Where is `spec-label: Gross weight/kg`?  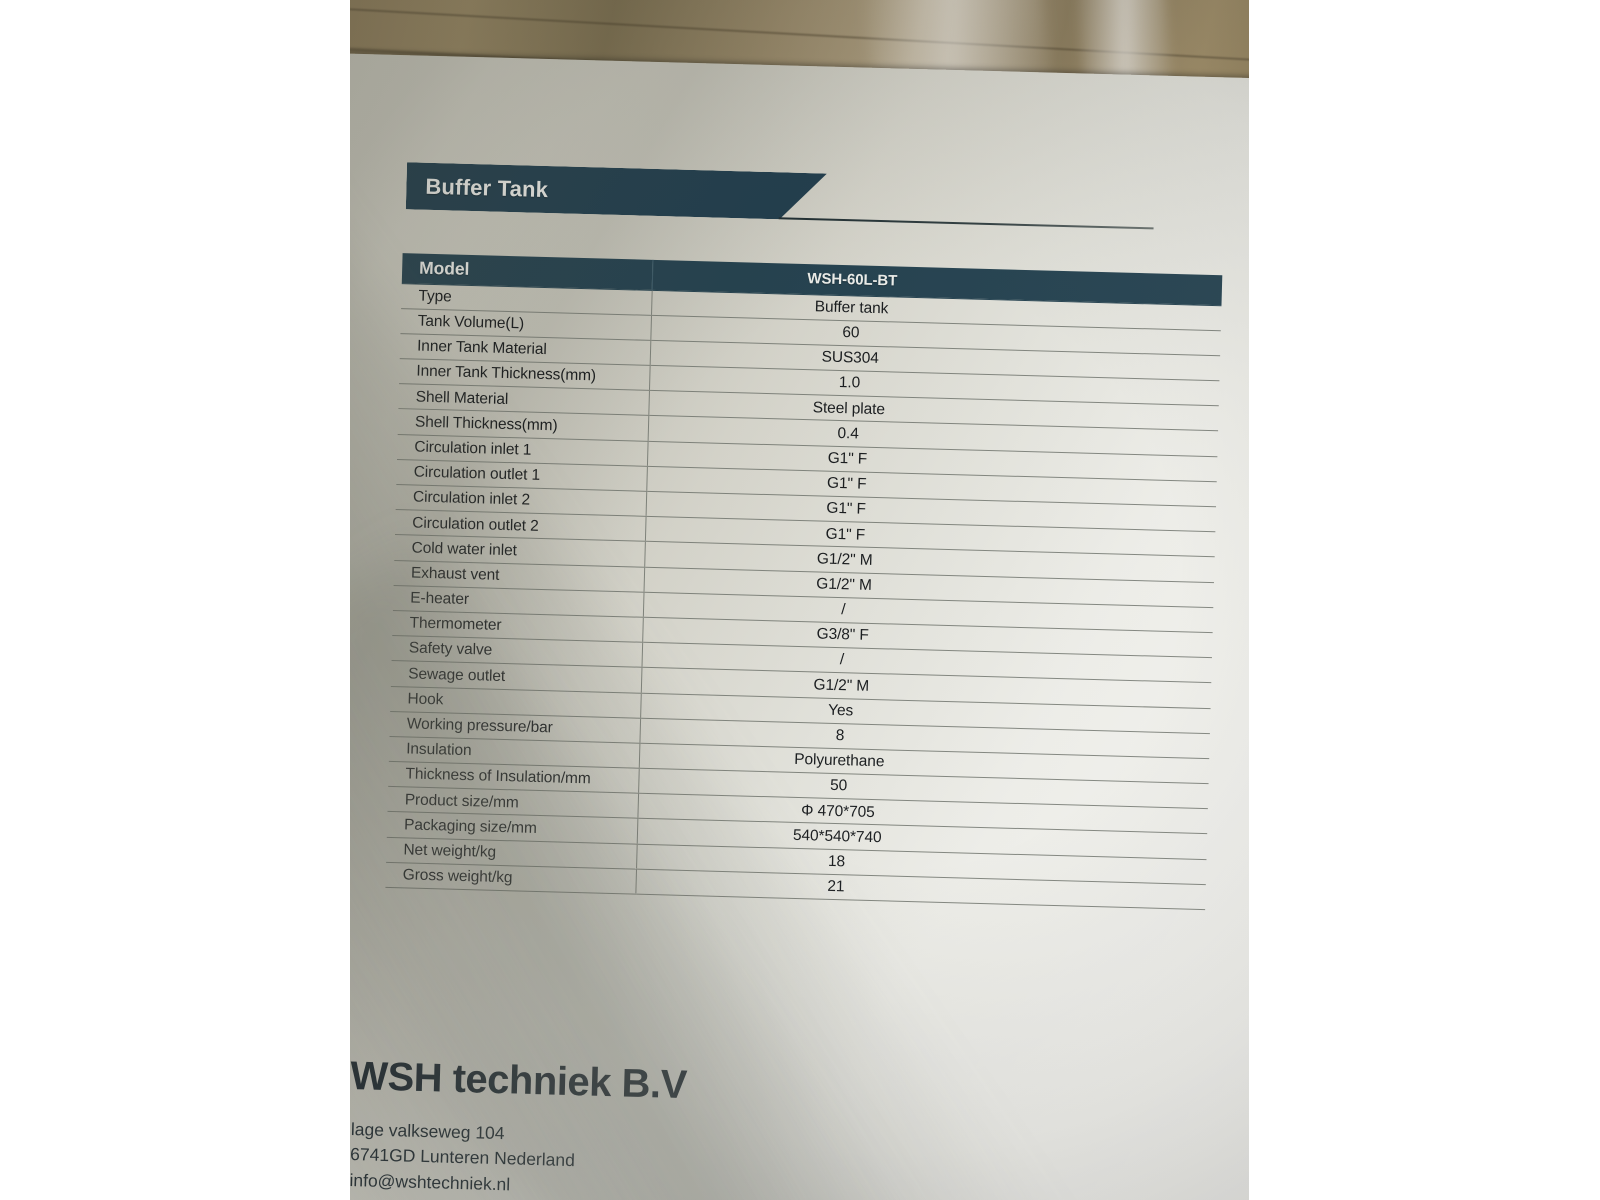
spec-label: Gross weight/kg is located at coordinates (511, 878).